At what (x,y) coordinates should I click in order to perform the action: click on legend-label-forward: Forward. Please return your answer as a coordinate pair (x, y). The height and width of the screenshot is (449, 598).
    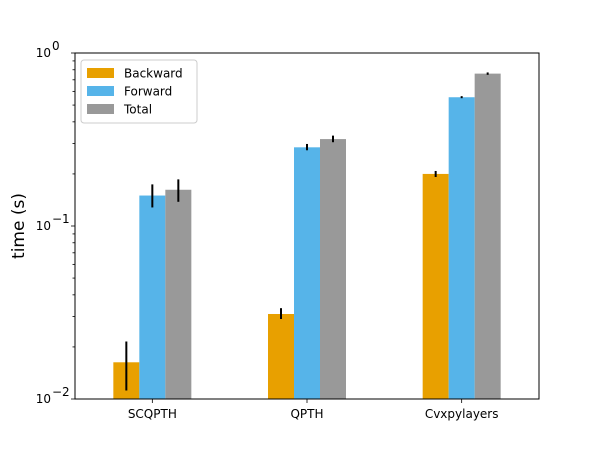
    Looking at the image, I should click on (148, 92).